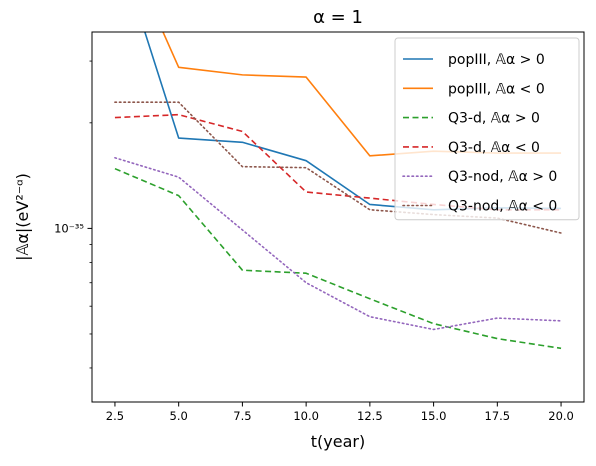  I want to click on y-axis-label: |𝔸α|(eV²⁻ᵅ), so click(22, 217).